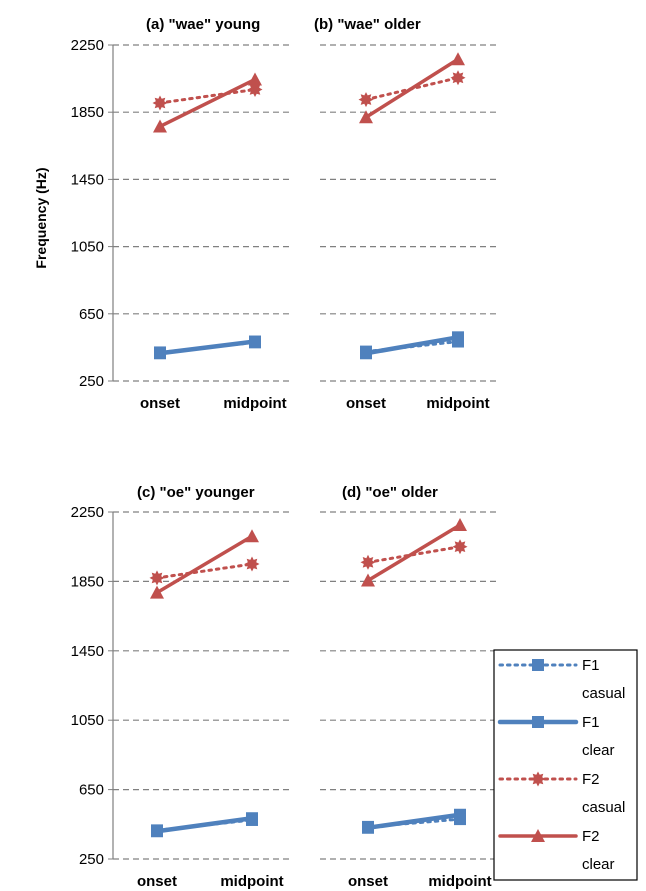 This screenshot has height=891, width=646. What do you see at coordinates (367, 24) in the screenshot?
I see `panel-title: (b) "wae" older` at bounding box center [367, 24].